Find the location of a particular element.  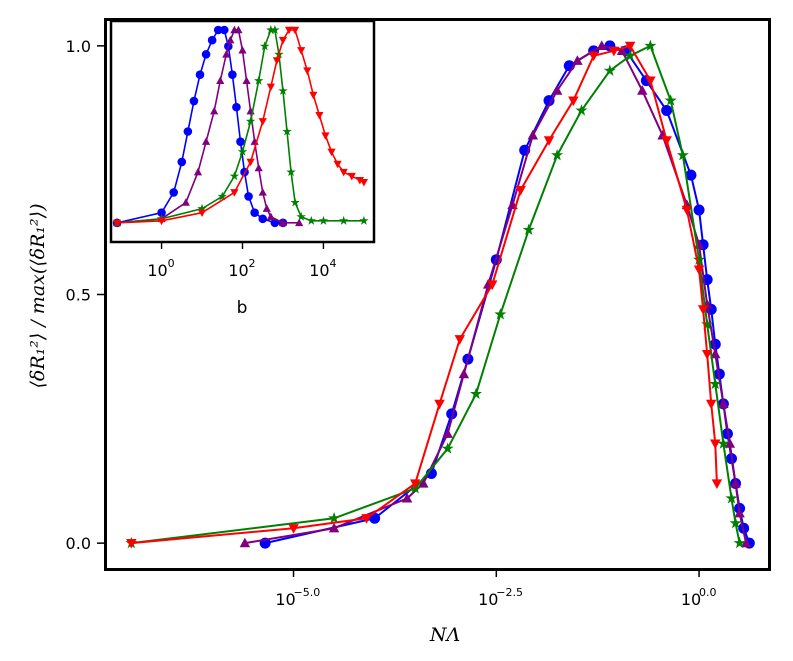

inset-x-tick-exponent: 2 is located at coordinates (252, 263).